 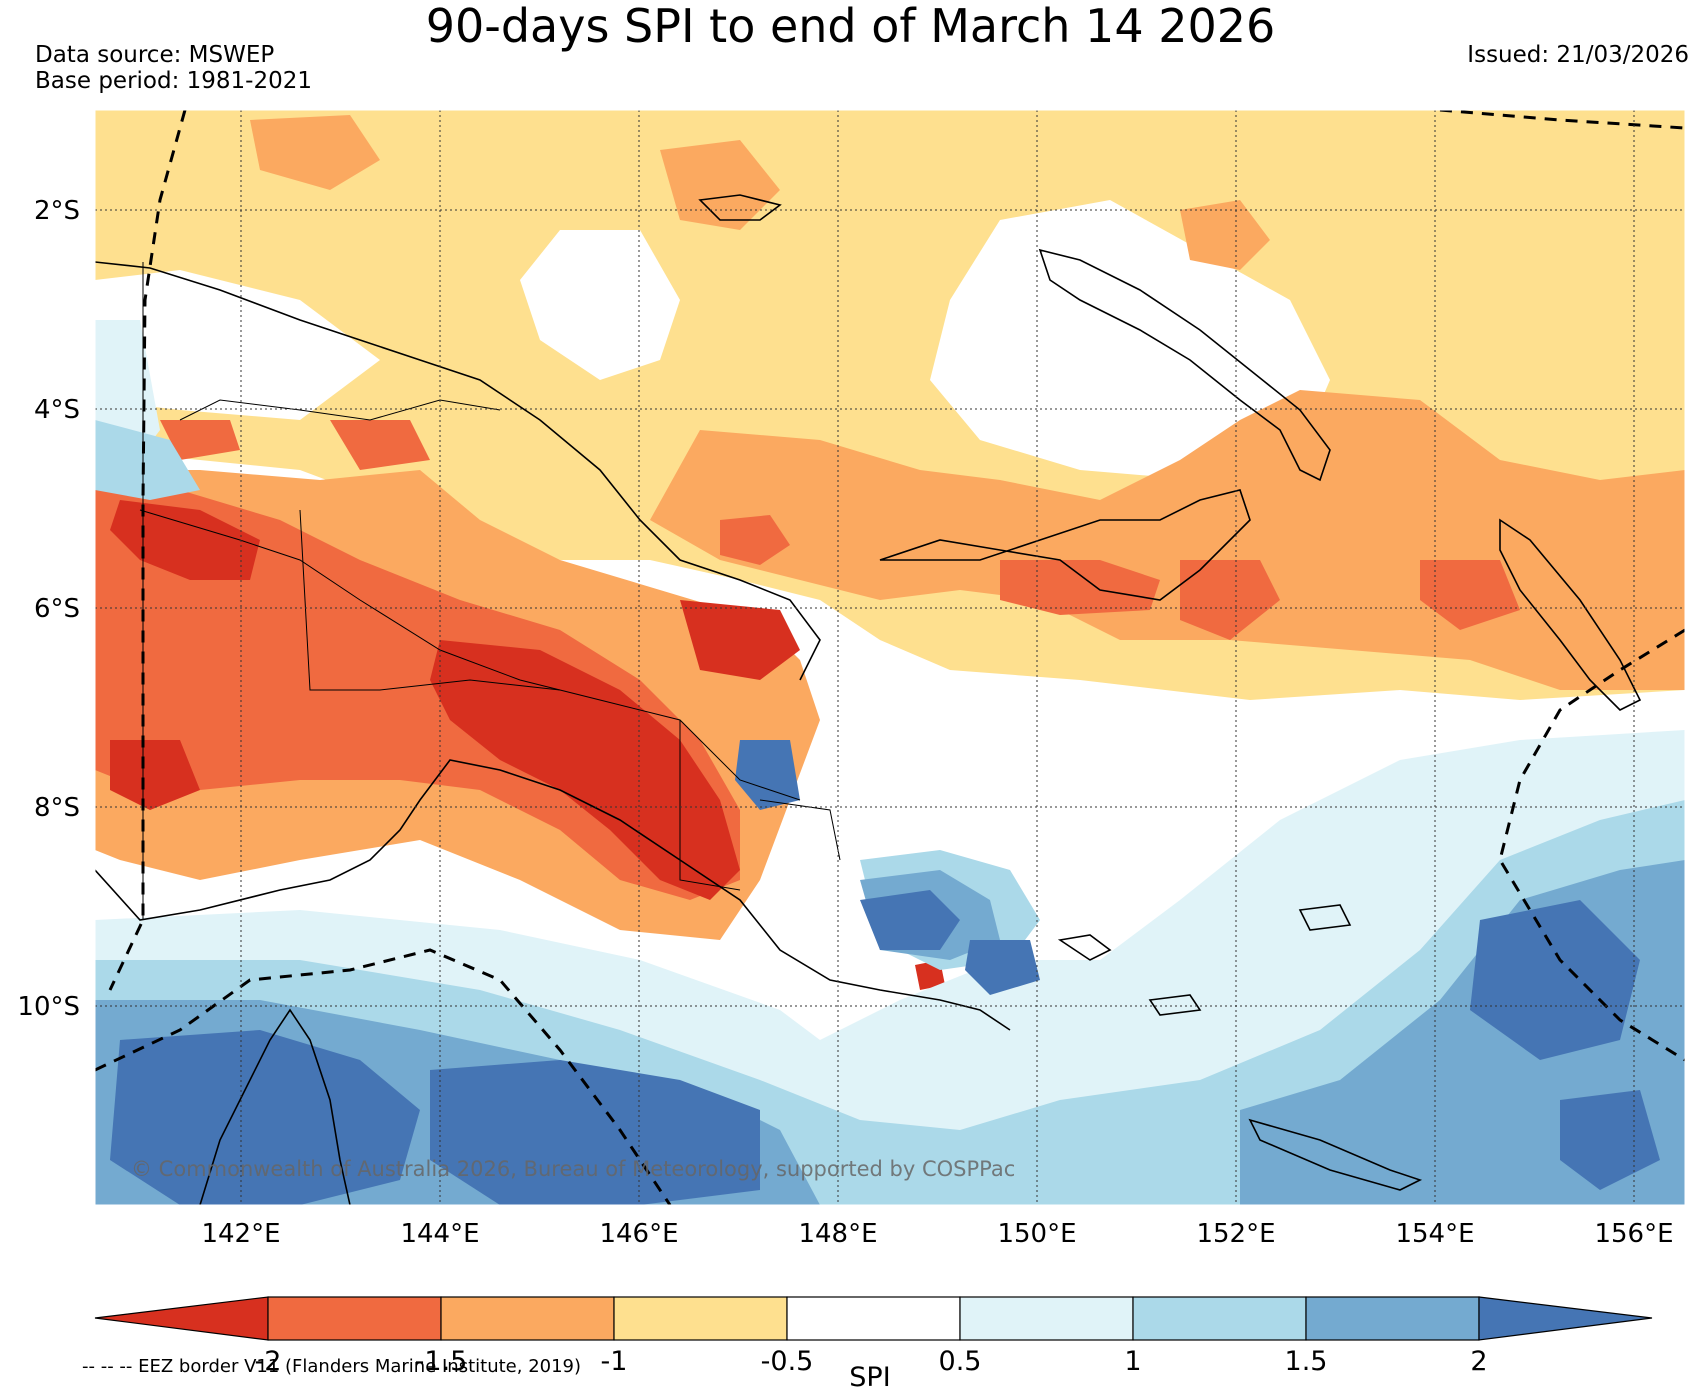 I want to click on lon-label: 144°E, so click(x=439, y=1234).